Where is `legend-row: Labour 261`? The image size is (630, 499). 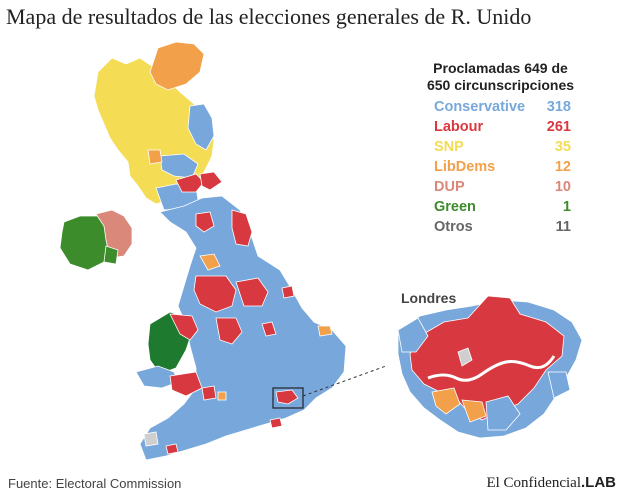
legend-row: Labour 261 is located at coordinates (500, 127).